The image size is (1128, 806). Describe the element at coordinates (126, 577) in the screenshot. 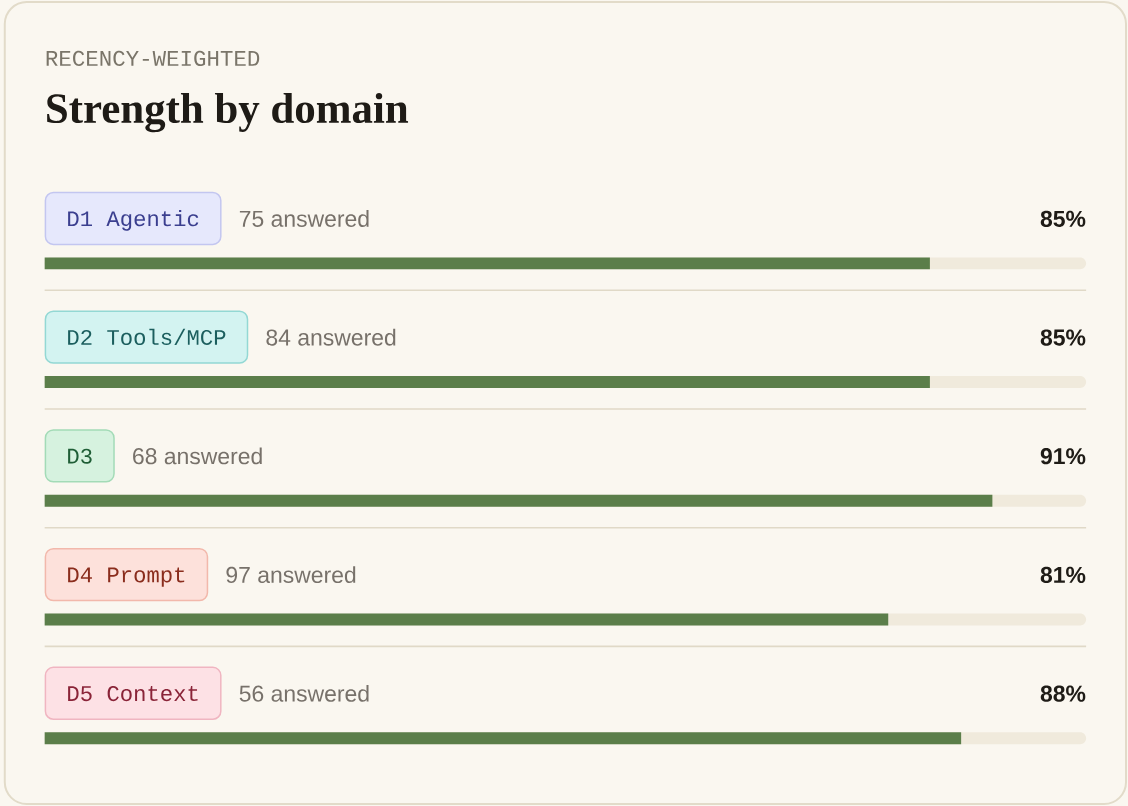

I see `y-tick-label: D4 Prompt` at that location.